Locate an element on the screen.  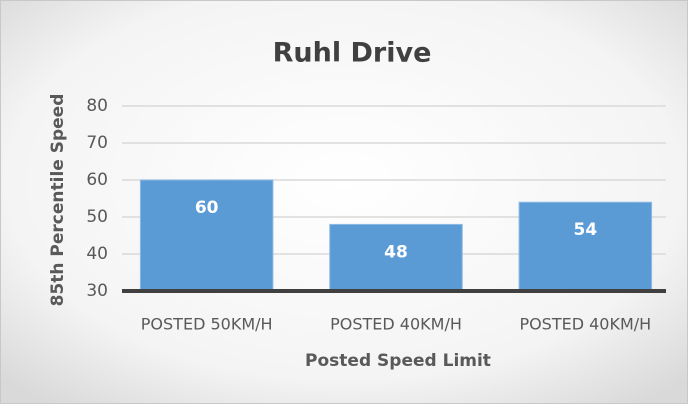
y-tick-label: 50 is located at coordinates (97, 217).